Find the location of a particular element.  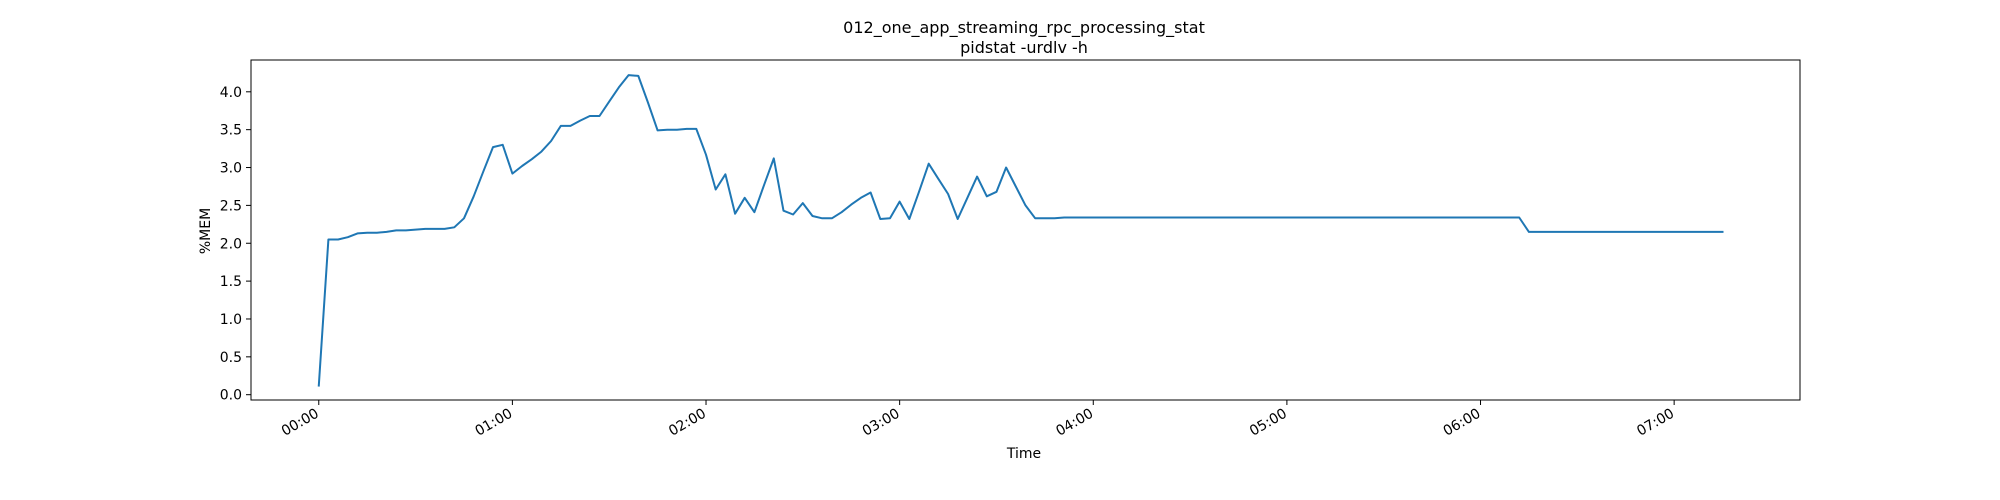

y-tick-label: 4.0 is located at coordinates (231, 93).